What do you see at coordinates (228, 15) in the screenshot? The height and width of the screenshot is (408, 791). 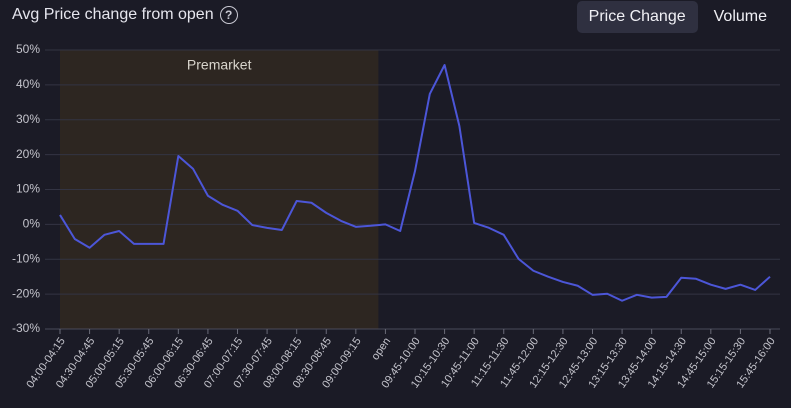 I see `help-icon: ?` at bounding box center [228, 15].